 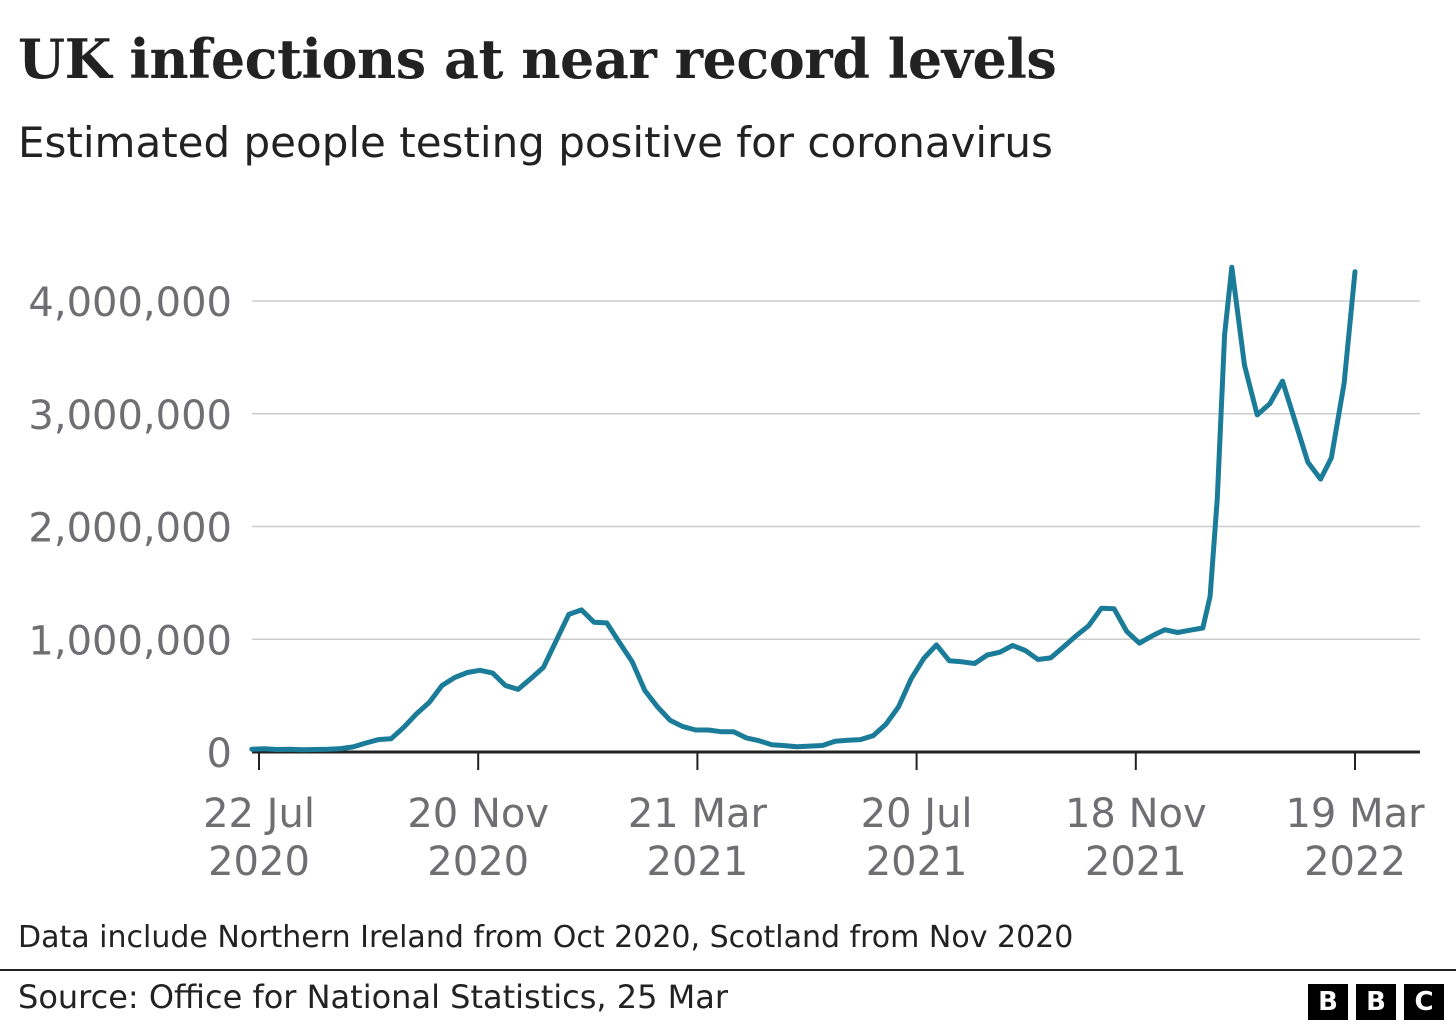 What do you see at coordinates (259, 814) in the screenshot?
I see `x-tick-label: 22 Jul` at bounding box center [259, 814].